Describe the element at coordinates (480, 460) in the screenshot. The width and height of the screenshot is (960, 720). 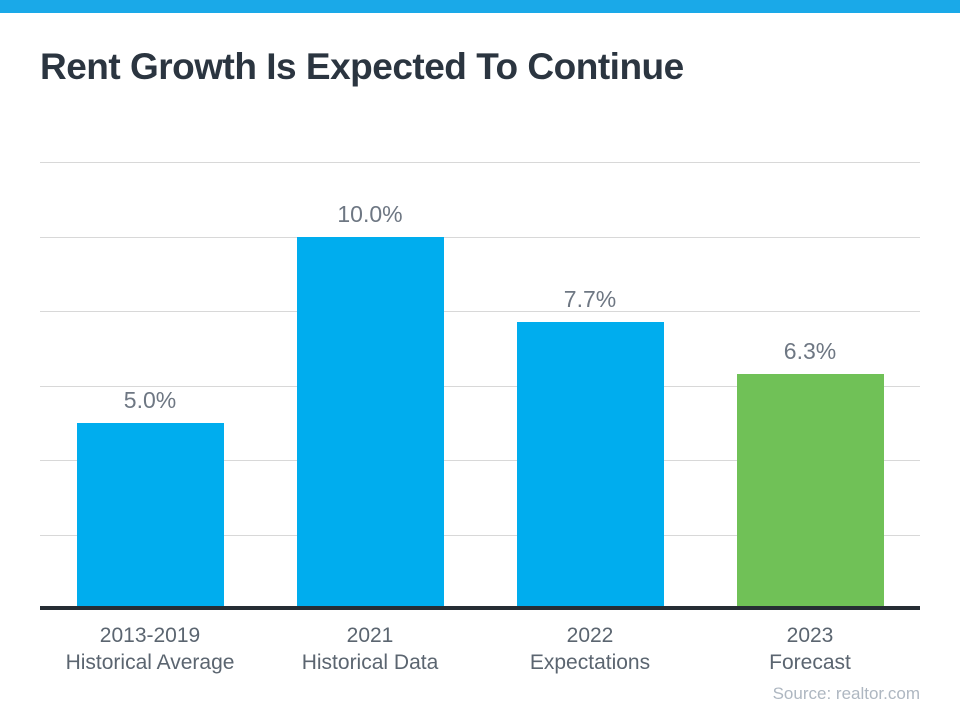
I see `gridline-4pct` at that location.